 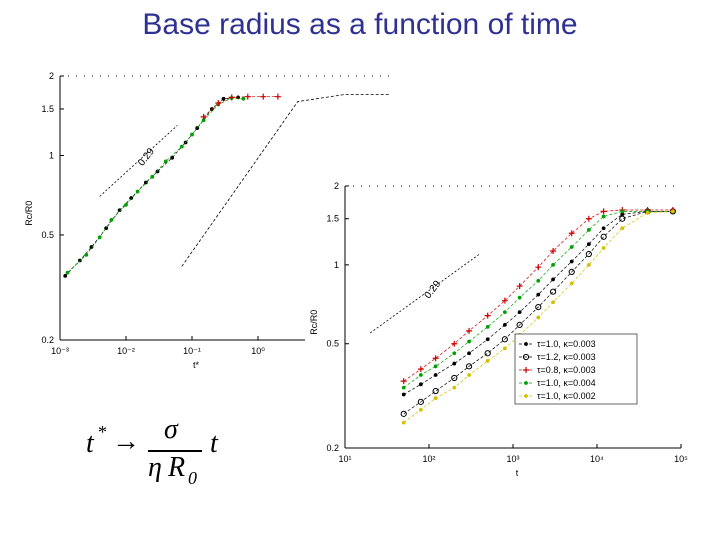 I want to click on x-axis-label: t*, so click(x=196, y=365).